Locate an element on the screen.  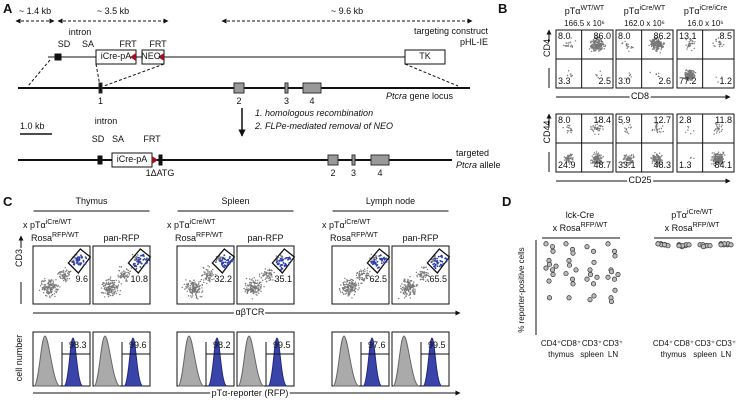
gate is located at coordinates (378, 261).